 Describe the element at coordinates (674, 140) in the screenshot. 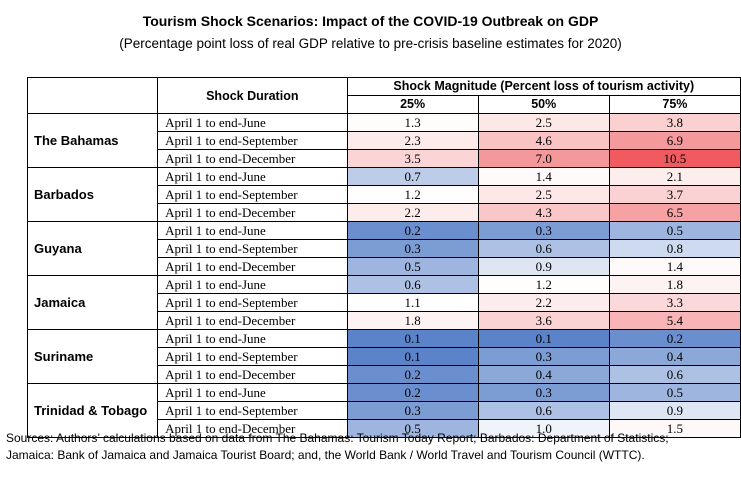

I see `heatmap-cell: 6.9` at that location.